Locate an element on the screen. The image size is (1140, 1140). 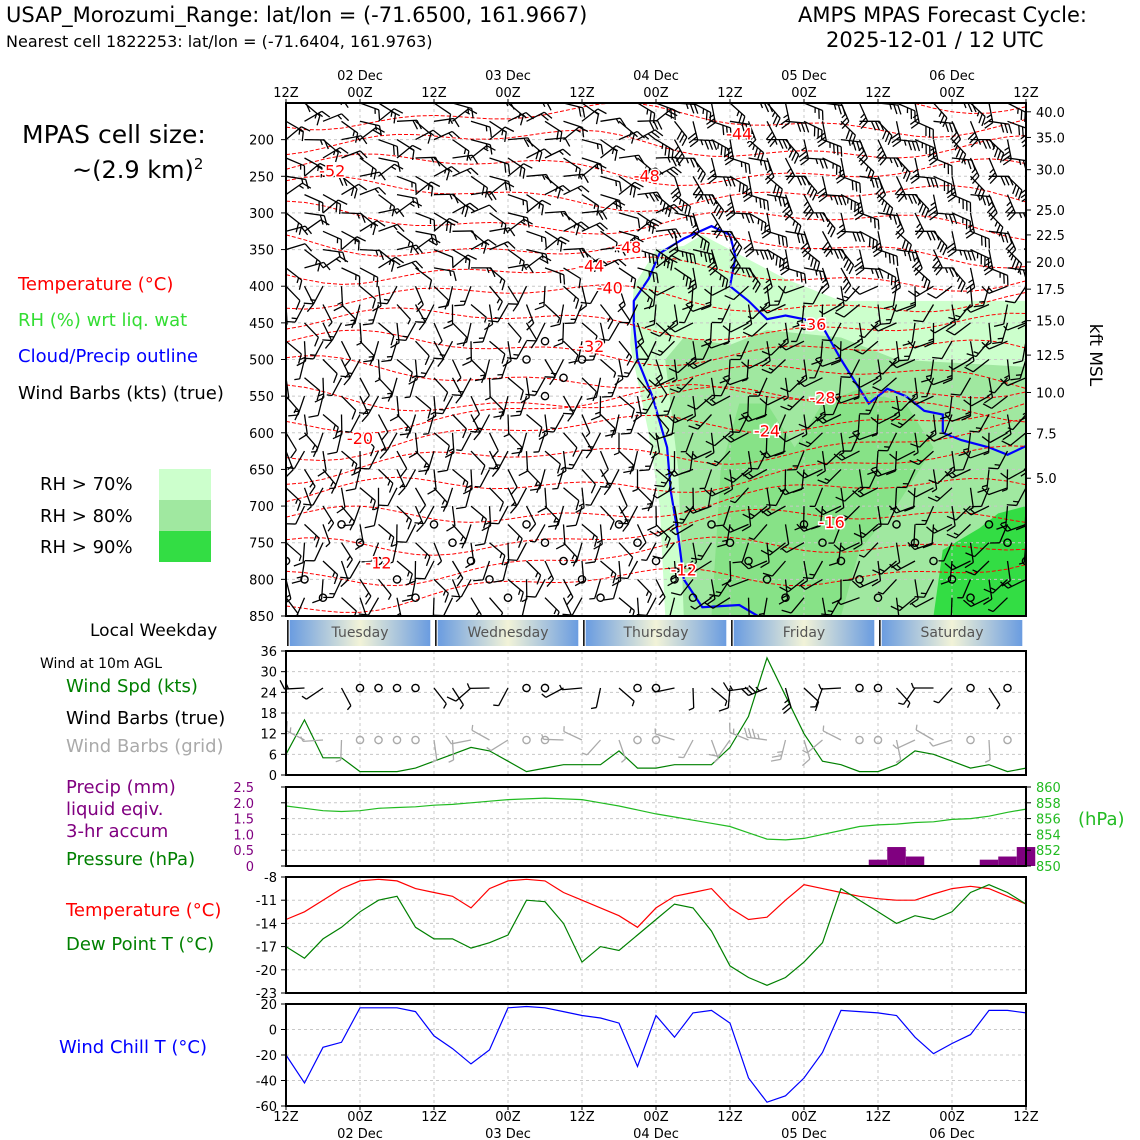
precip-bar is located at coordinates (915, 861).